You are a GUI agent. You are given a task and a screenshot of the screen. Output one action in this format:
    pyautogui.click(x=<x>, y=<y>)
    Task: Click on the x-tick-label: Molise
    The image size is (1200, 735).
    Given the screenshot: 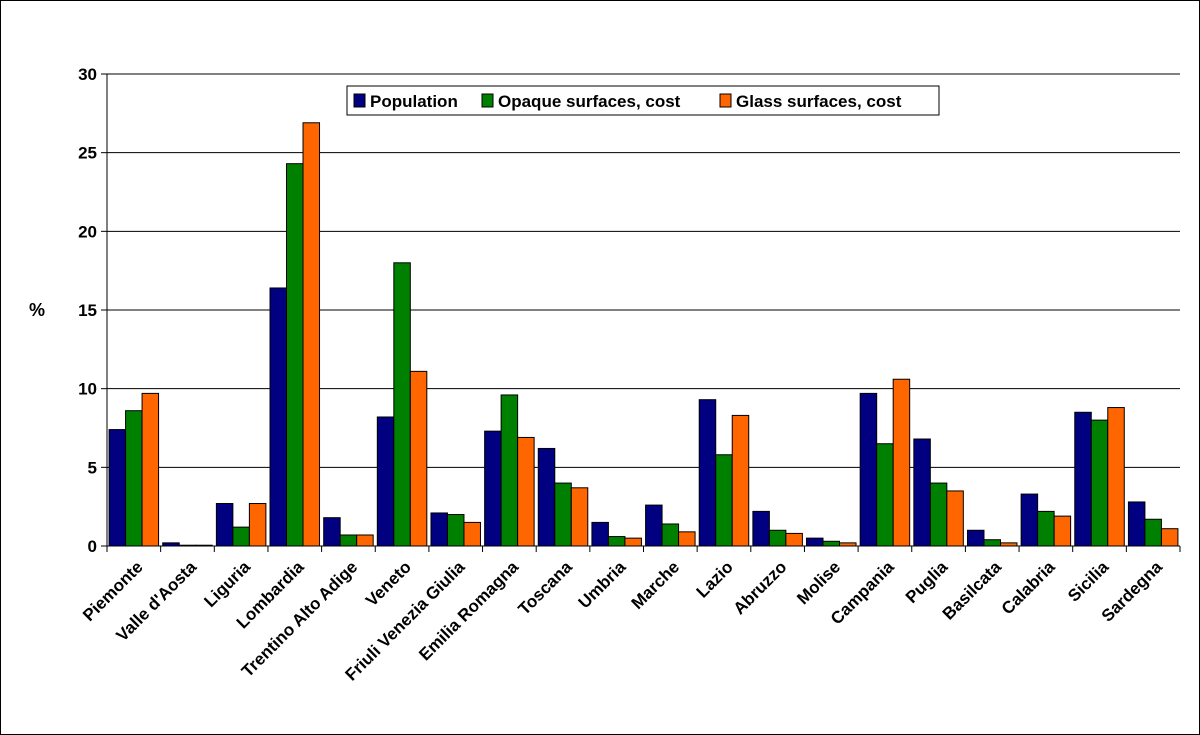 What is the action you would take?
    pyautogui.click(x=818, y=582)
    